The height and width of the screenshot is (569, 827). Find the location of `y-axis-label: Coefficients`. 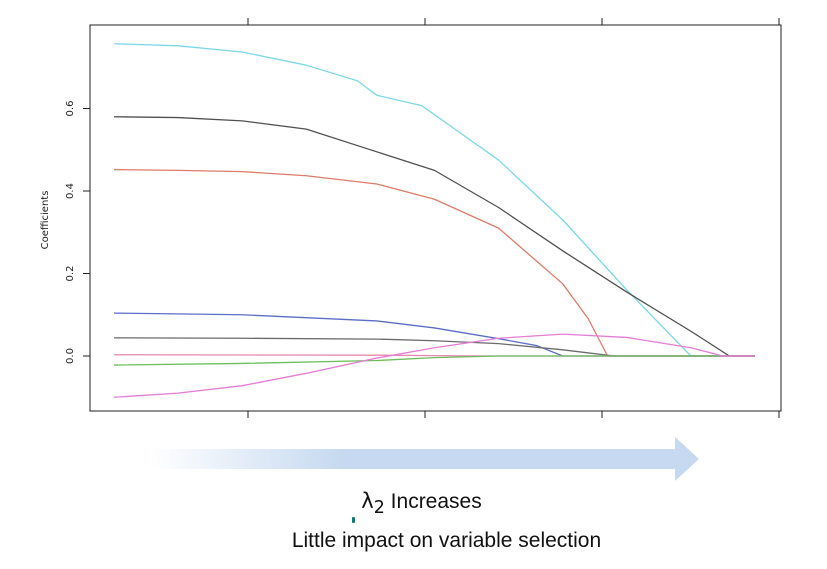

y-axis-label: Coefficients is located at coordinates (45, 220).